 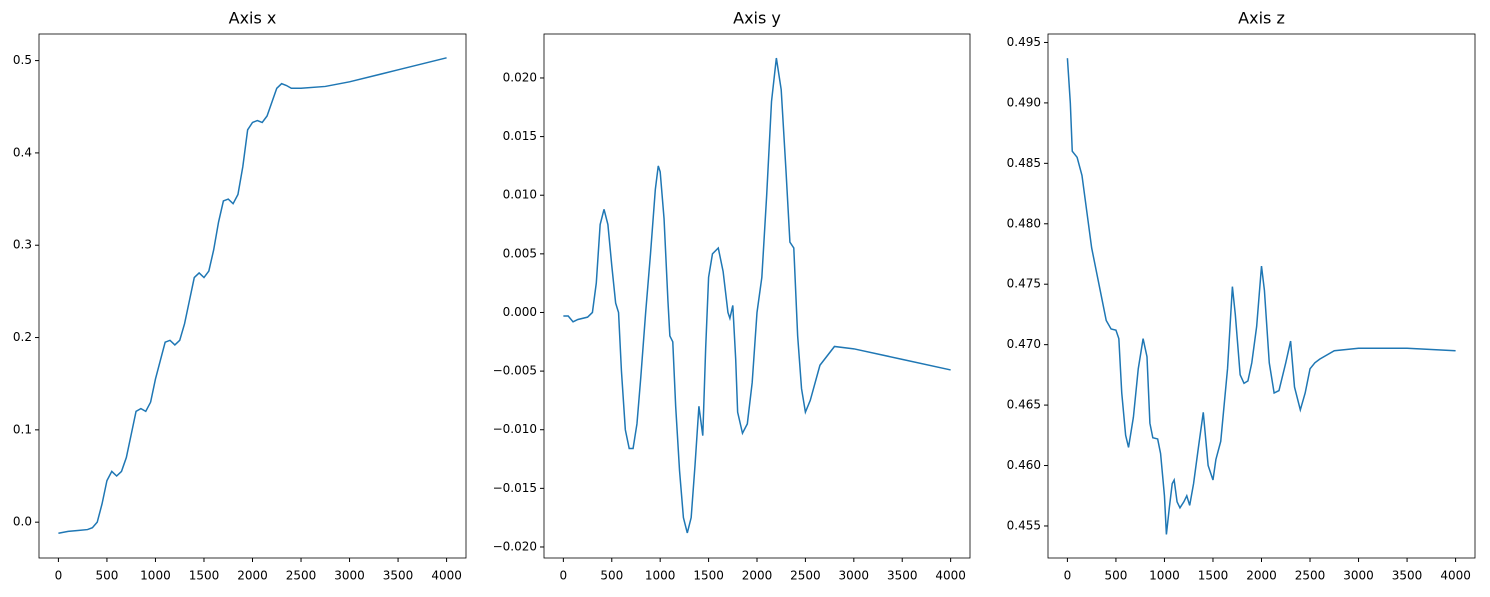 I want to click on y-tick-label: 0.465, so click(x=1024, y=405).